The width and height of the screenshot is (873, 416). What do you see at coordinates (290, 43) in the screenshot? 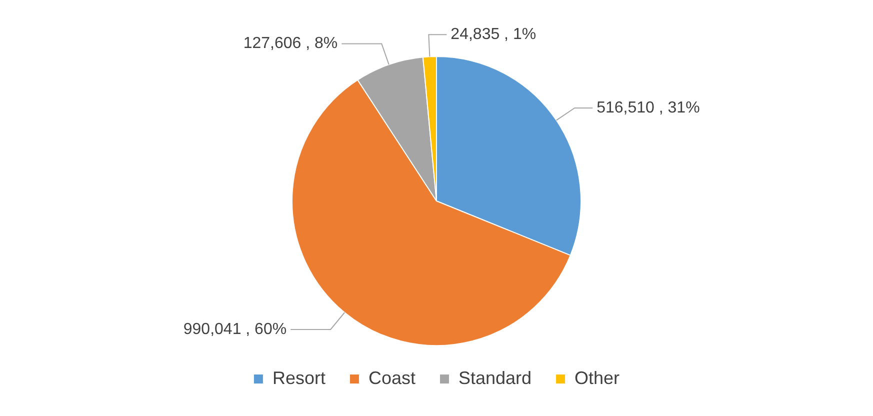
I see `data-label: 127,606 , 8%` at bounding box center [290, 43].